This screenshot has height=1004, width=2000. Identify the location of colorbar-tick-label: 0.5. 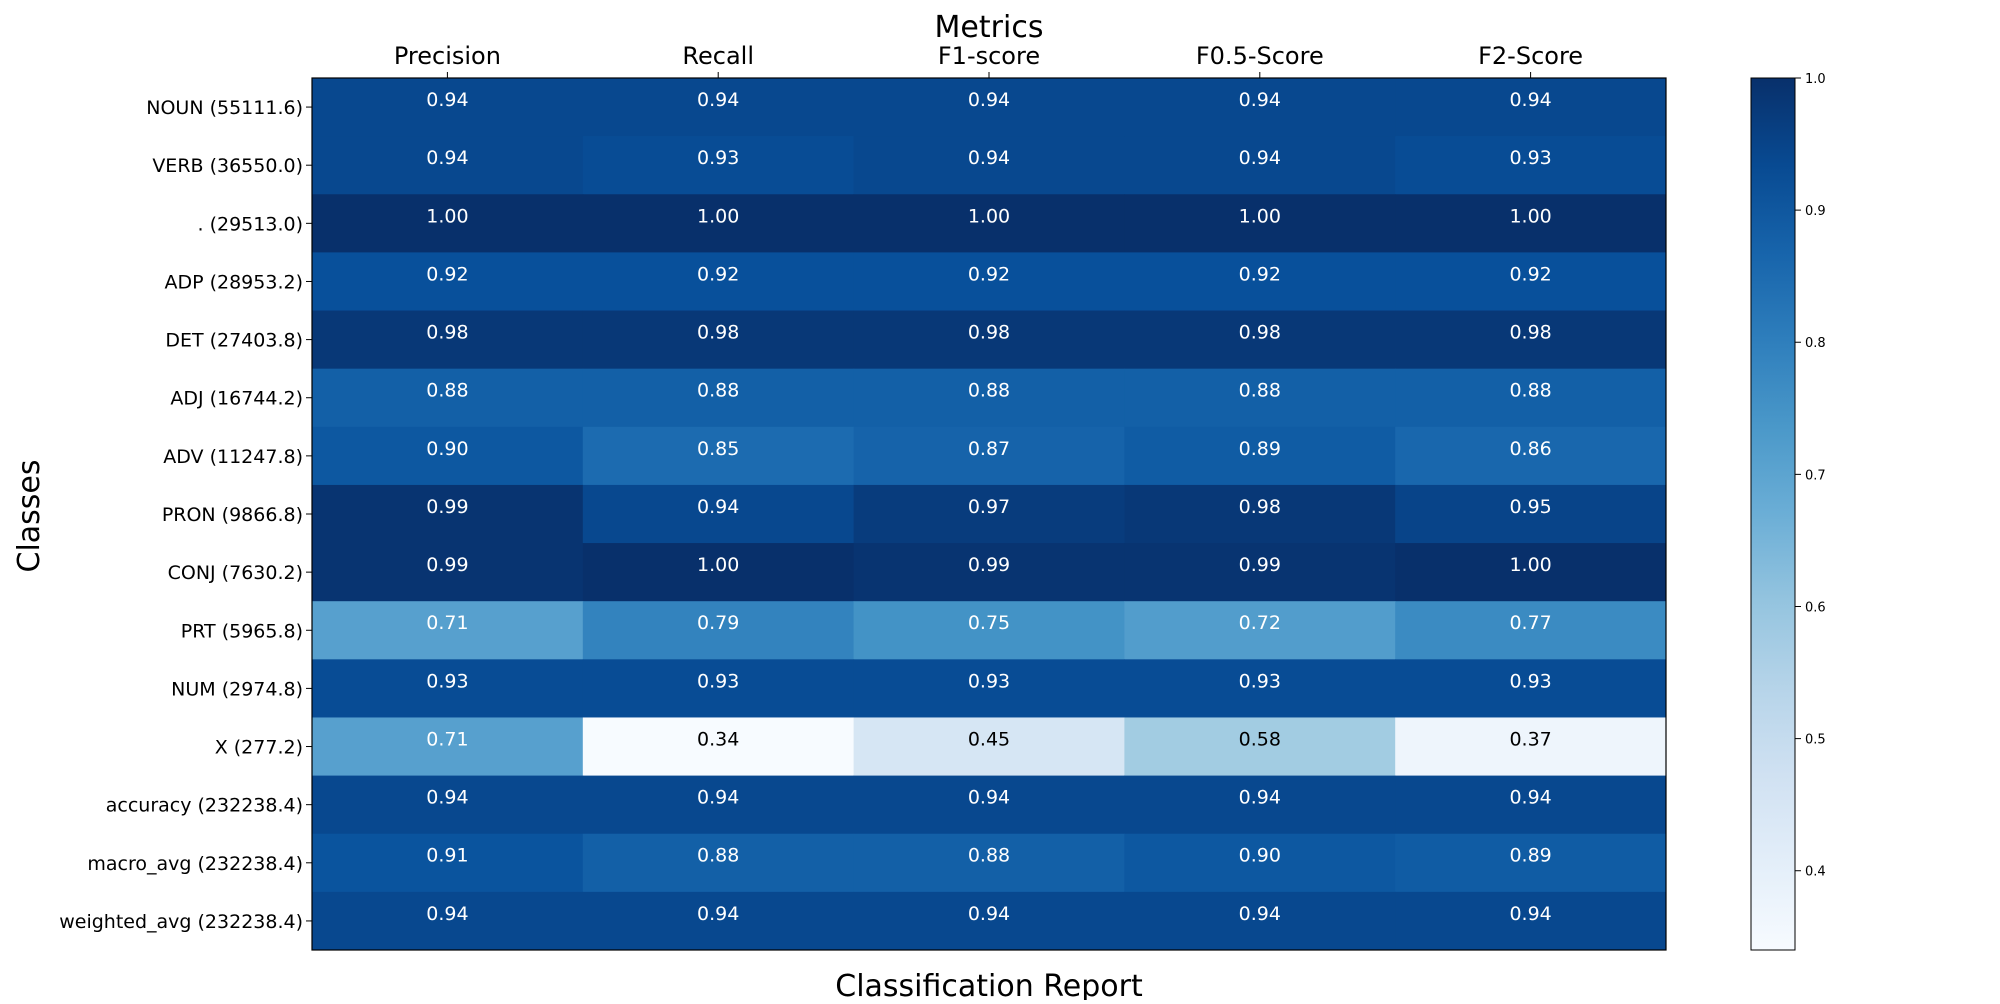
(1815, 740).